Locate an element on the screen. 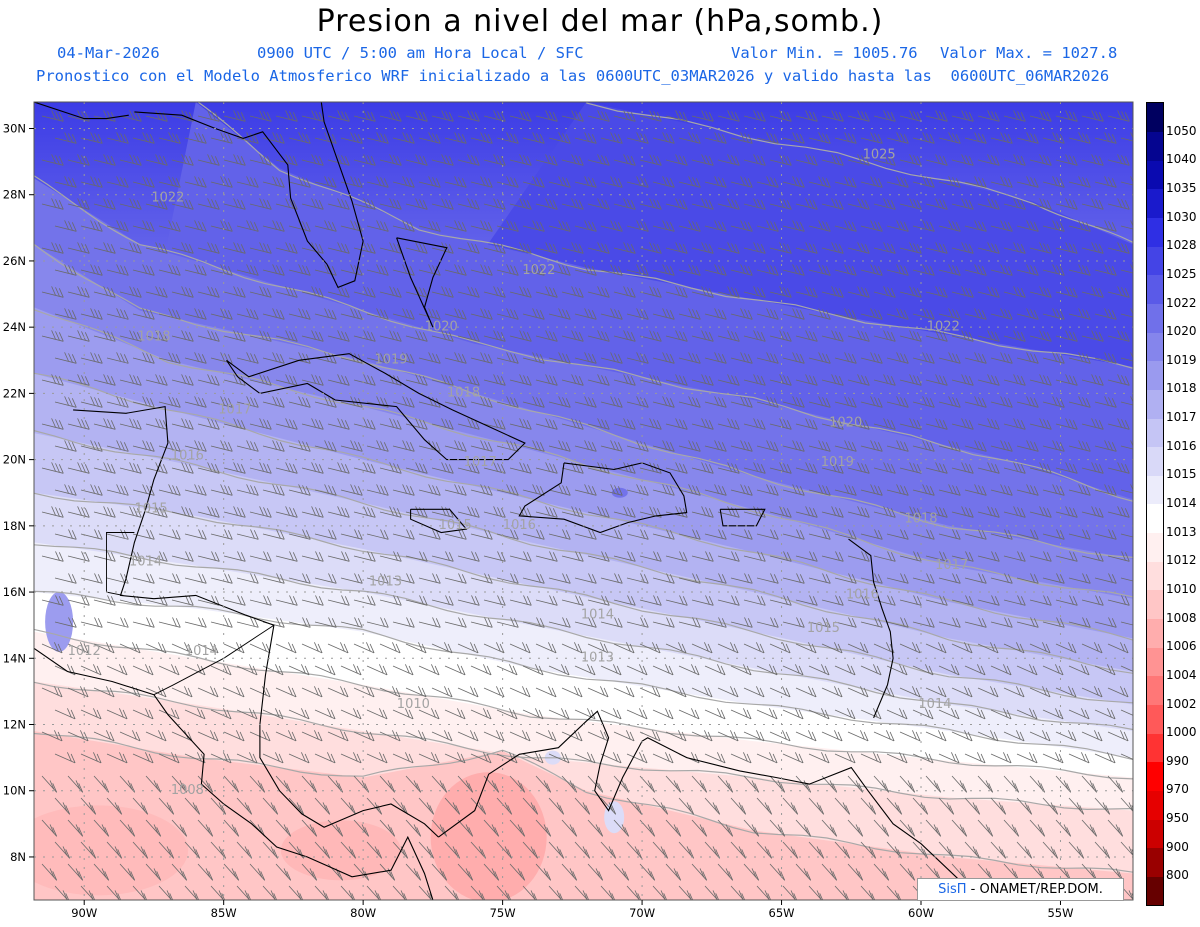 Image resolution: width=1200 pixels, height=927 pixels. colorbar-level-label: 800 is located at coordinates (1177, 875).